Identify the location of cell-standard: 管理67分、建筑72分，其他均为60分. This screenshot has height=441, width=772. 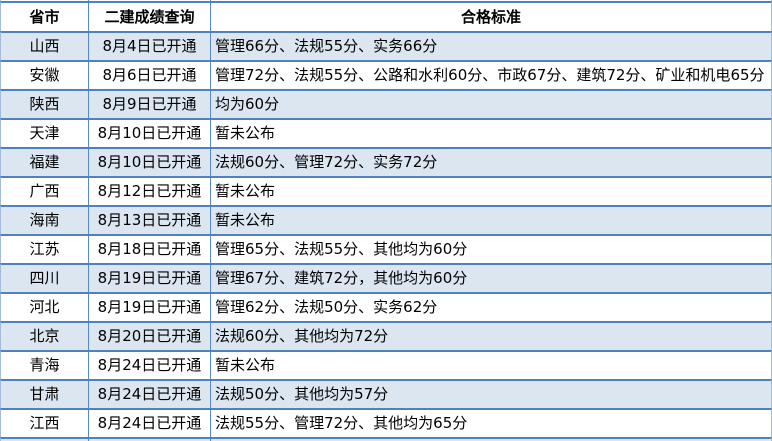
(490, 278).